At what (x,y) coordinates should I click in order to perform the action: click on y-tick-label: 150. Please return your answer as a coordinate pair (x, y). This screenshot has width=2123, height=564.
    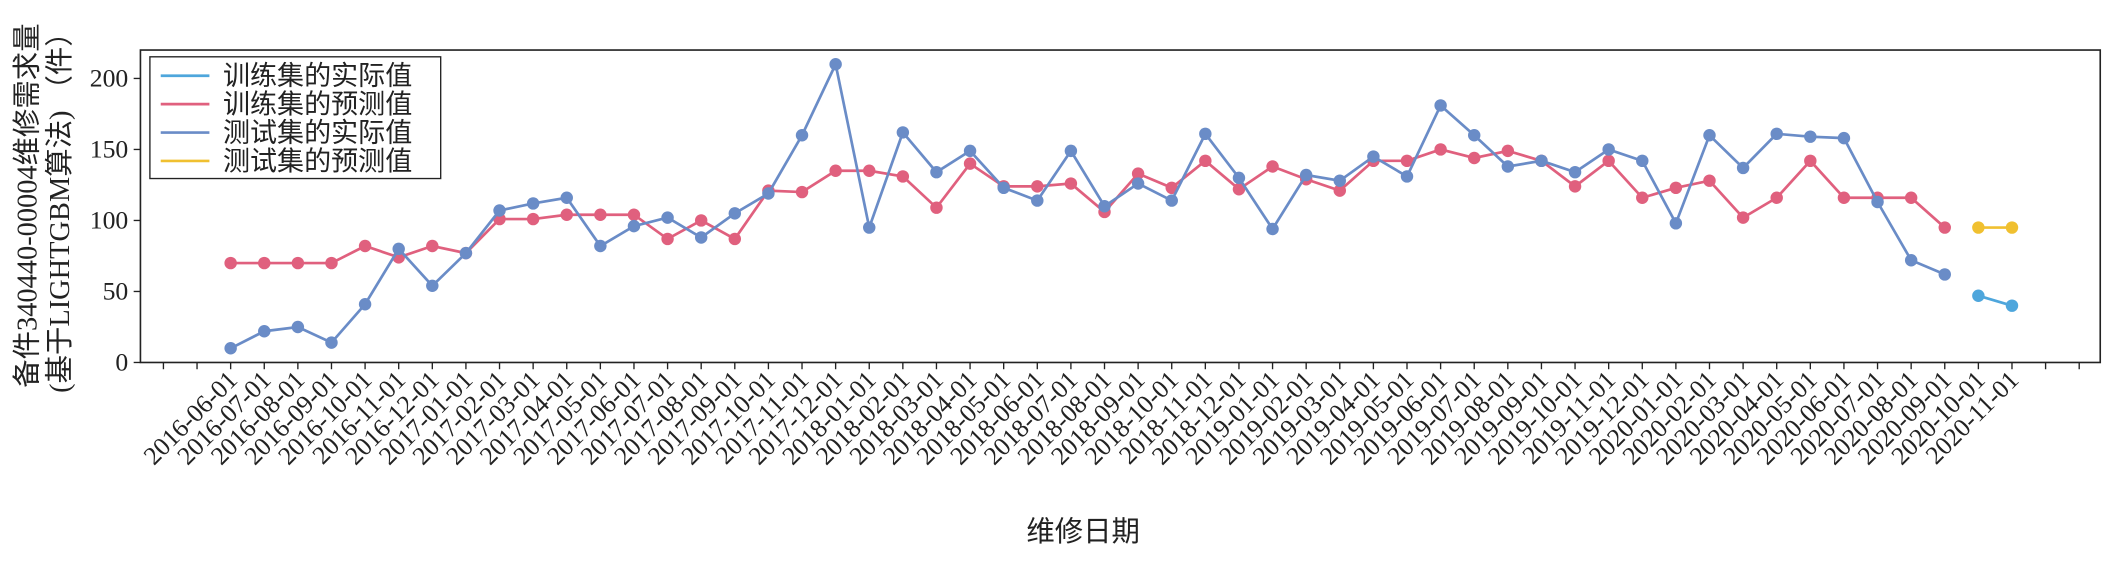
    Looking at the image, I should click on (109, 149).